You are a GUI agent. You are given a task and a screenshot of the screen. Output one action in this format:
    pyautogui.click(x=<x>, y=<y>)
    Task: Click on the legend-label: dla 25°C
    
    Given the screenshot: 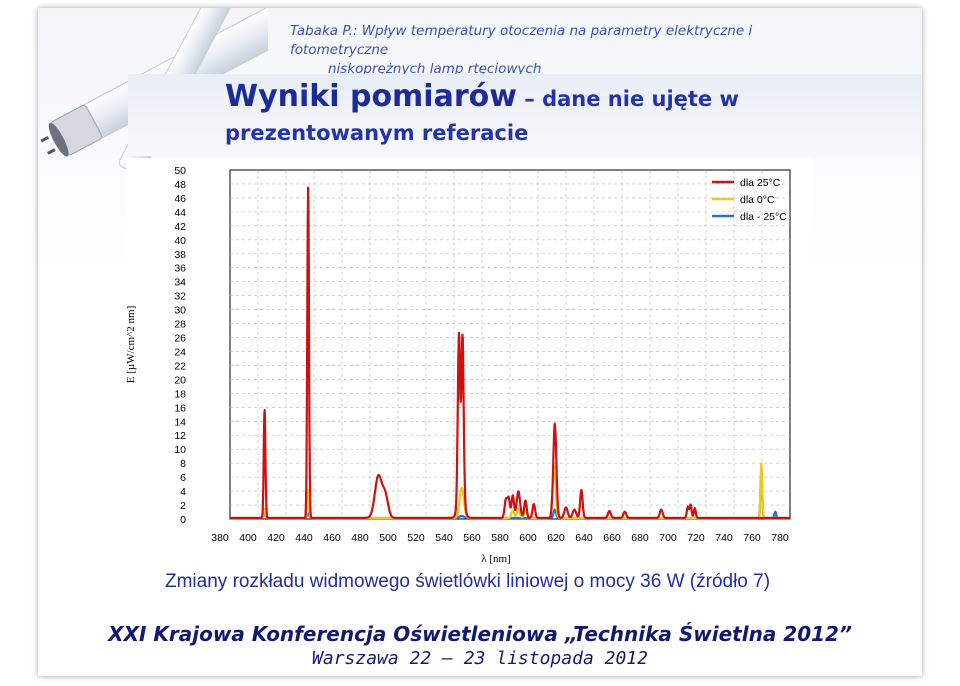 What is the action you would take?
    pyautogui.click(x=760, y=183)
    